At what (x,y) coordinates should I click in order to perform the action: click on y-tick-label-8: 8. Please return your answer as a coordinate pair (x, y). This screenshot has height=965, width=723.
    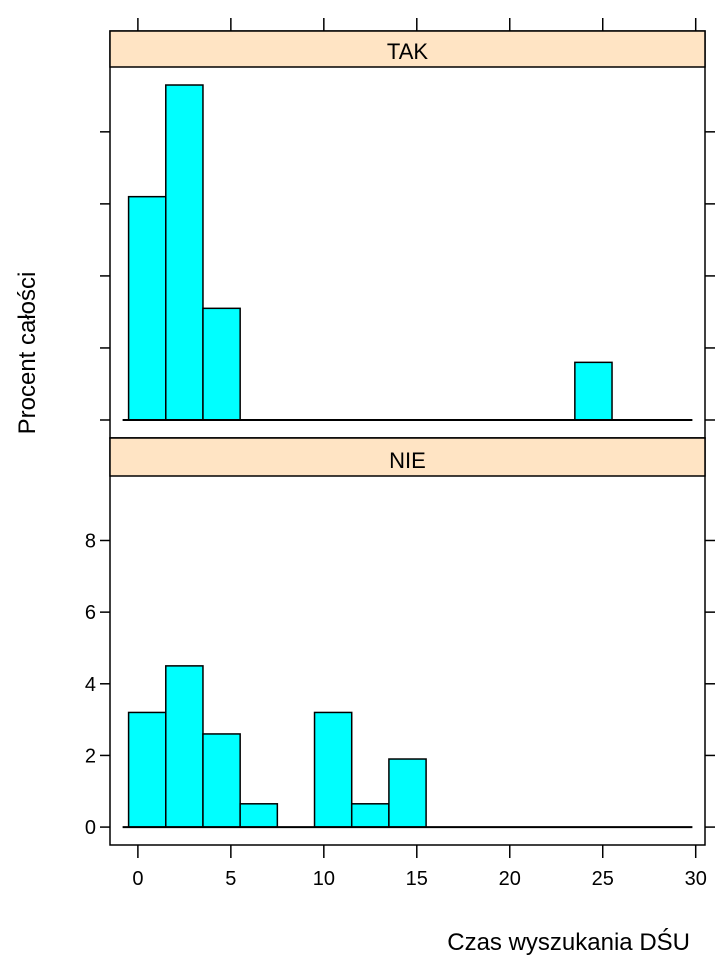
    Looking at the image, I should click on (90, 541).